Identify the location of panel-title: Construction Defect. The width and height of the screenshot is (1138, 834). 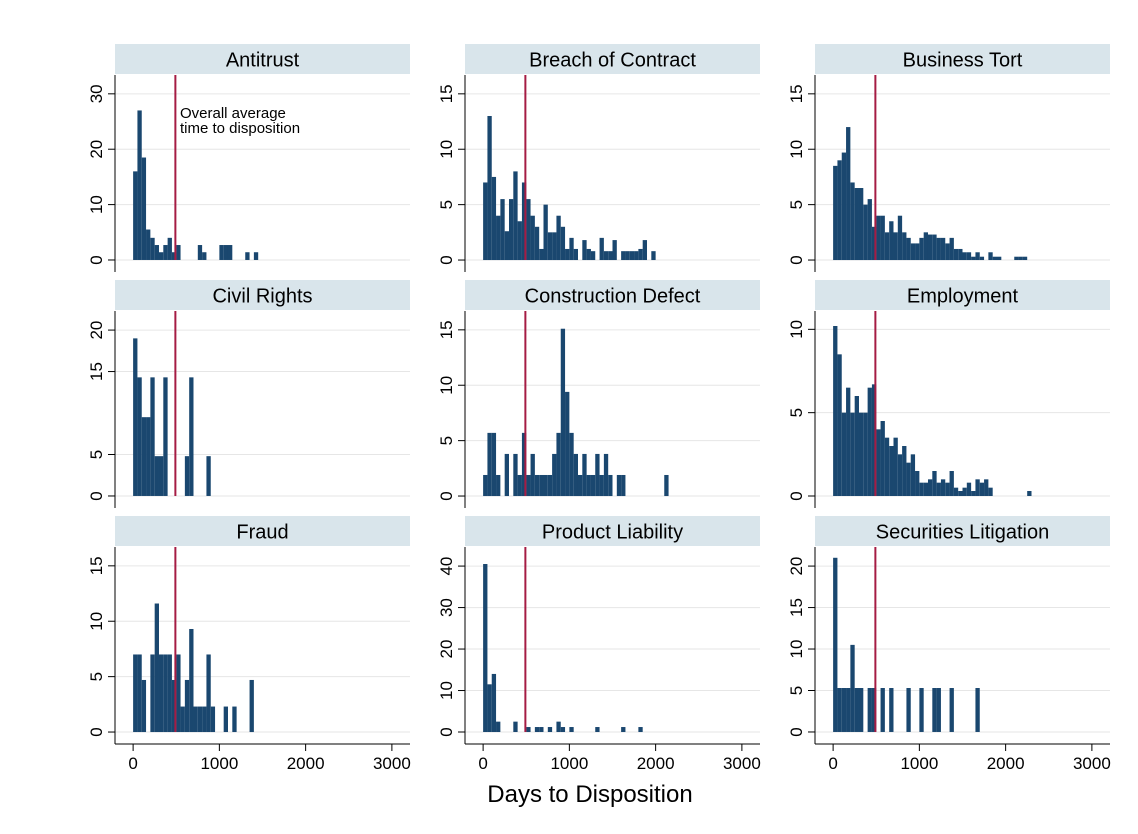
(613, 297).